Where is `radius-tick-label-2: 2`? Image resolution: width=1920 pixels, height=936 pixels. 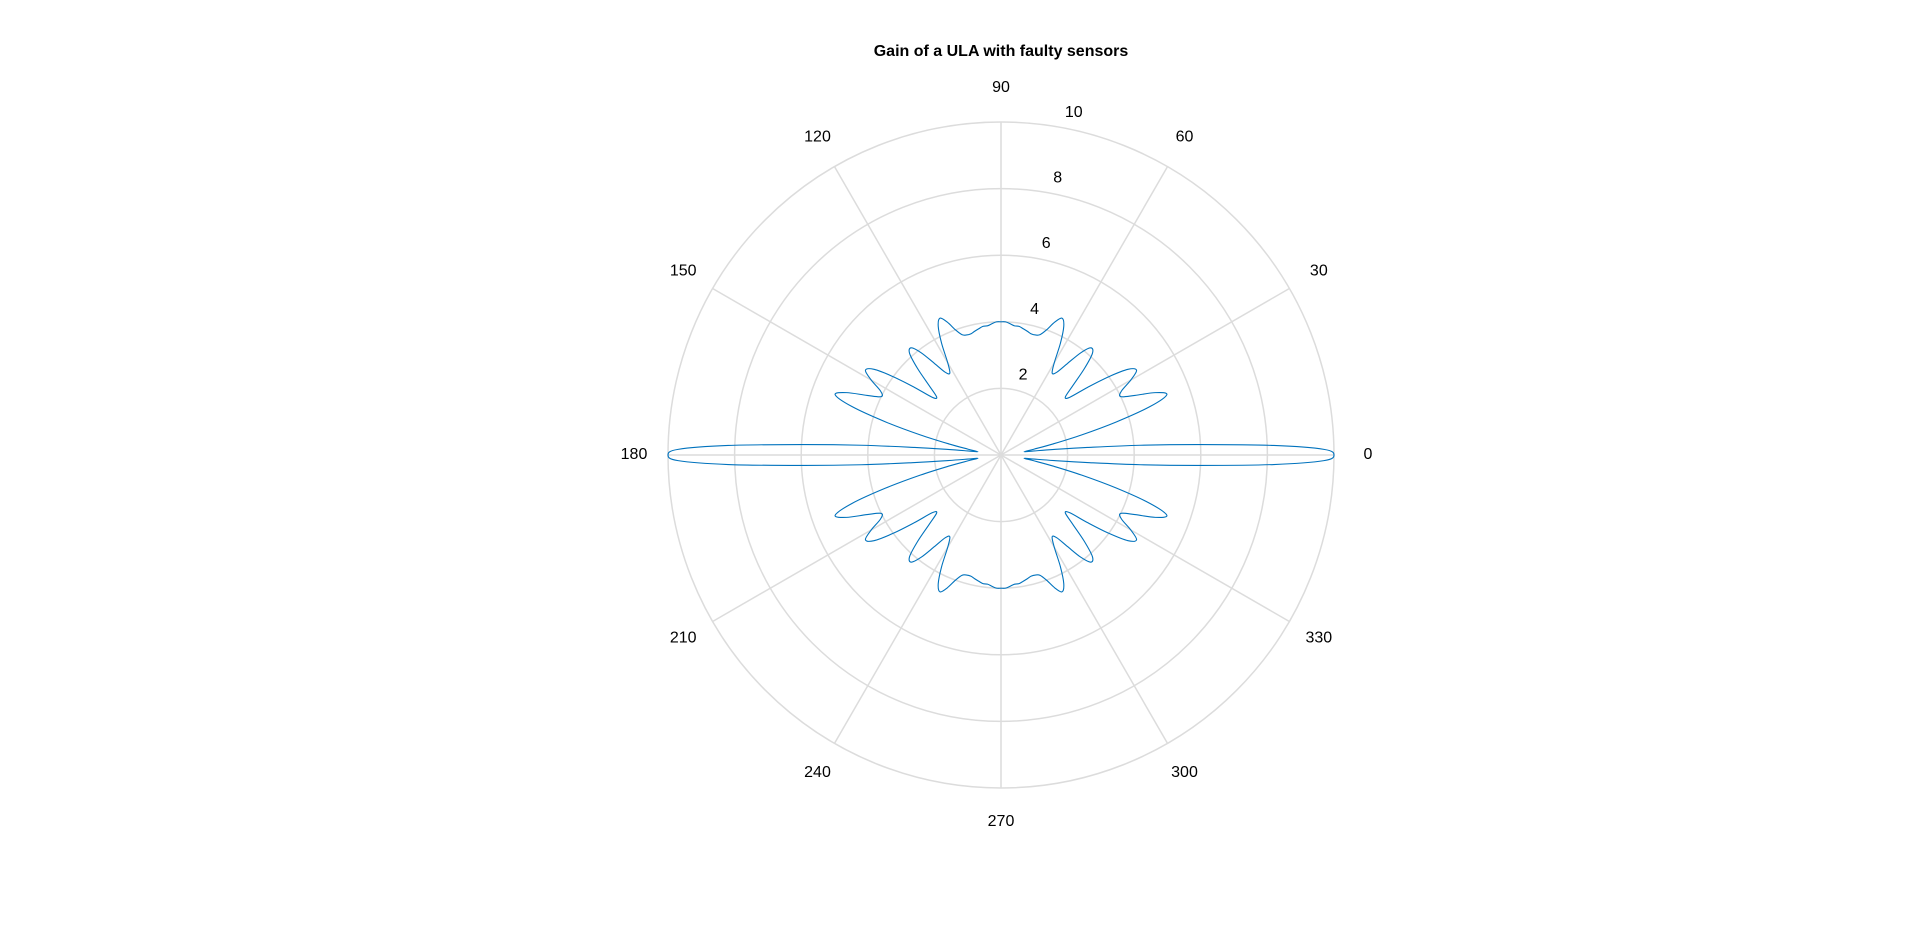
radius-tick-label-2: 2 is located at coordinates (1023, 374).